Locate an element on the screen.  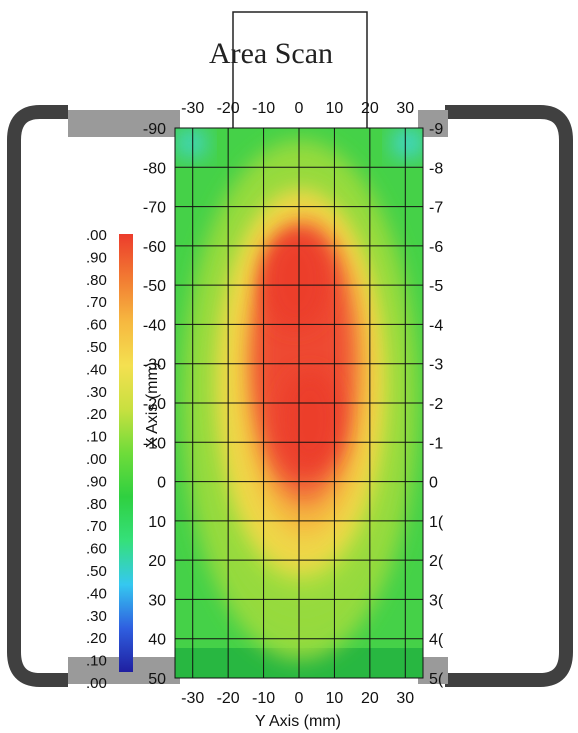
left-tick-label: -40 is located at coordinates (154, 325).